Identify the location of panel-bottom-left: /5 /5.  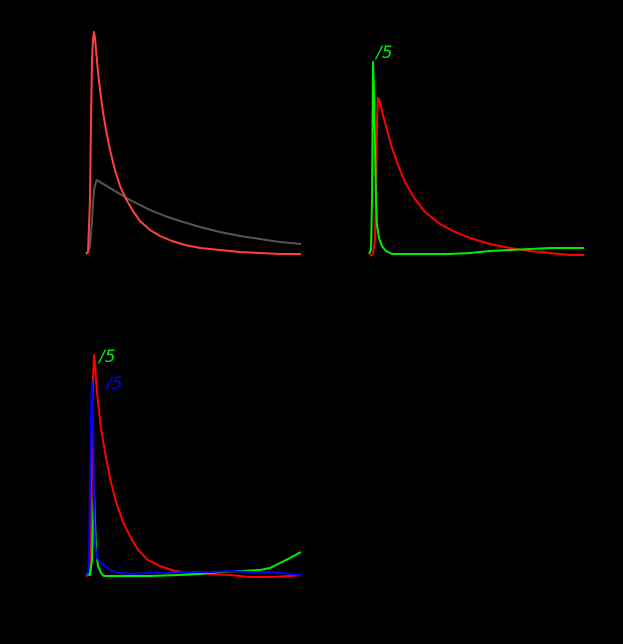
(193, 462).